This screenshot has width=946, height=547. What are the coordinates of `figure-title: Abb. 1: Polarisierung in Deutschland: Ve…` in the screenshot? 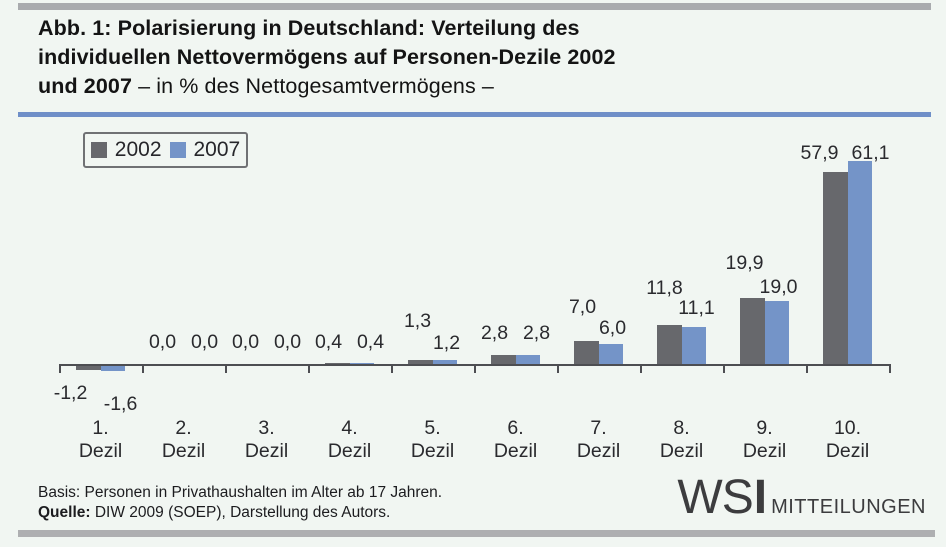 It's located at (478, 57).